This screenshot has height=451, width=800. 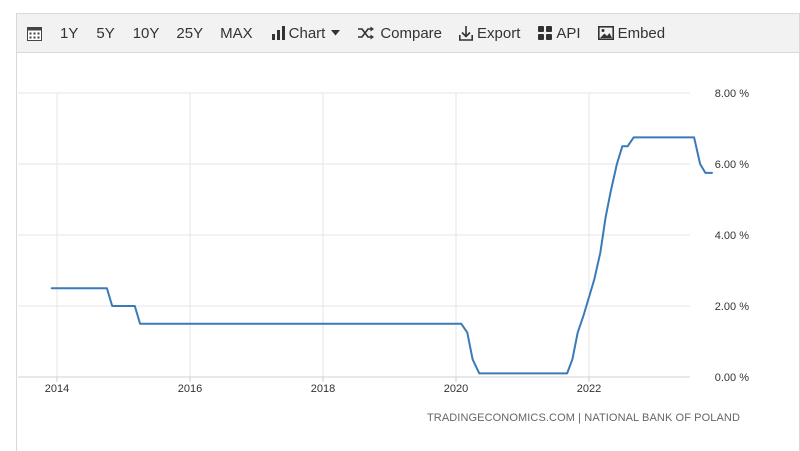 I want to click on download-icon, so click(x=466, y=33).